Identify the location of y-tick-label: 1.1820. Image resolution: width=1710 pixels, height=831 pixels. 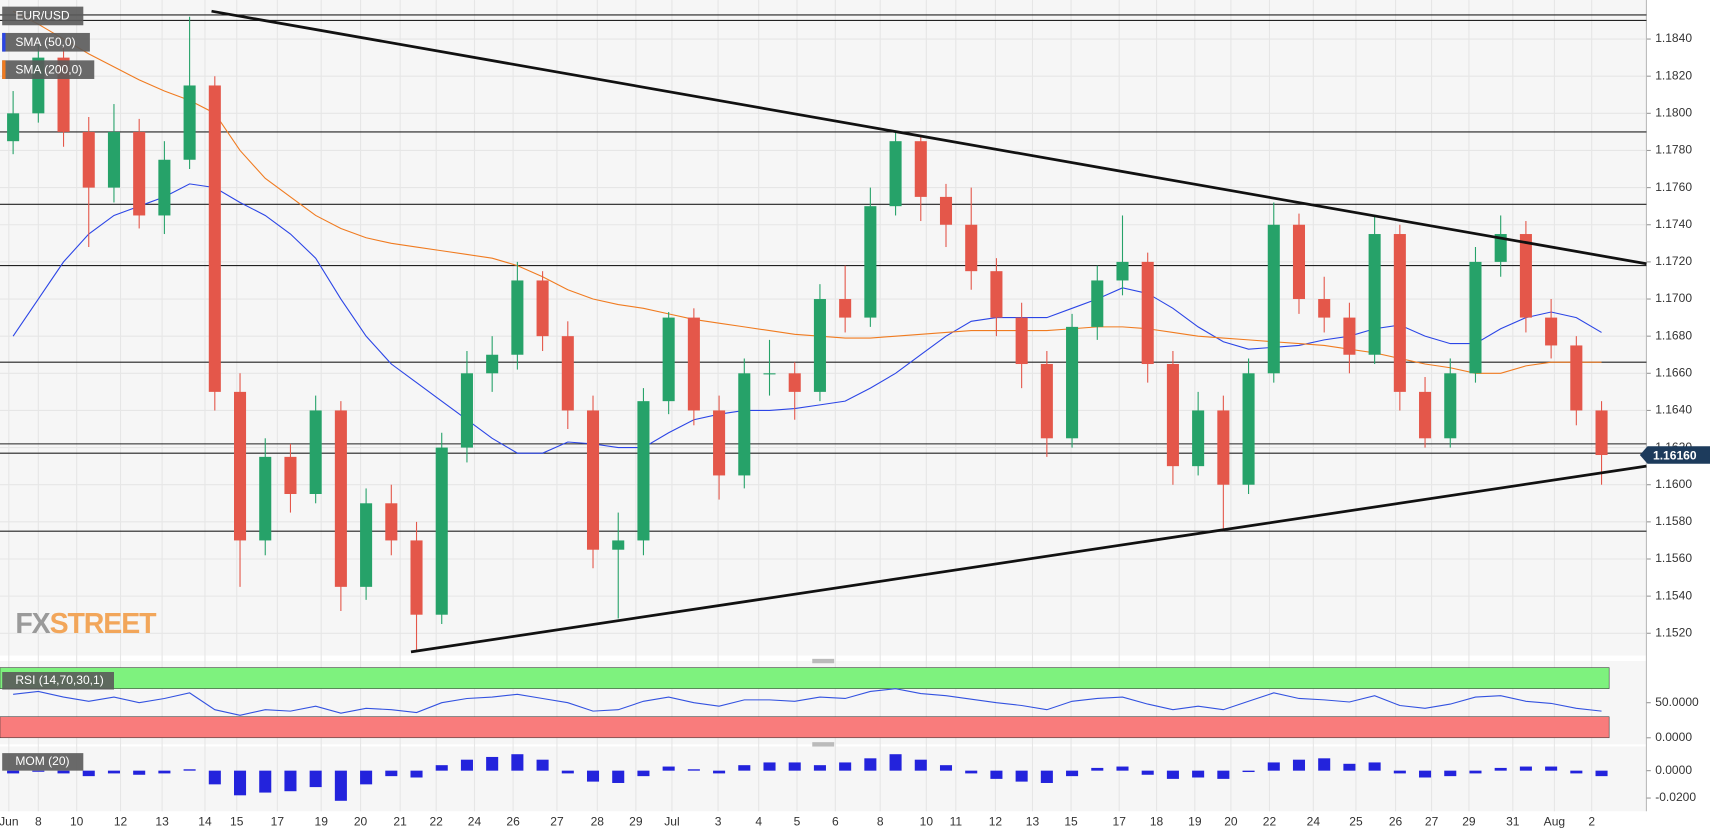
(1673, 75).